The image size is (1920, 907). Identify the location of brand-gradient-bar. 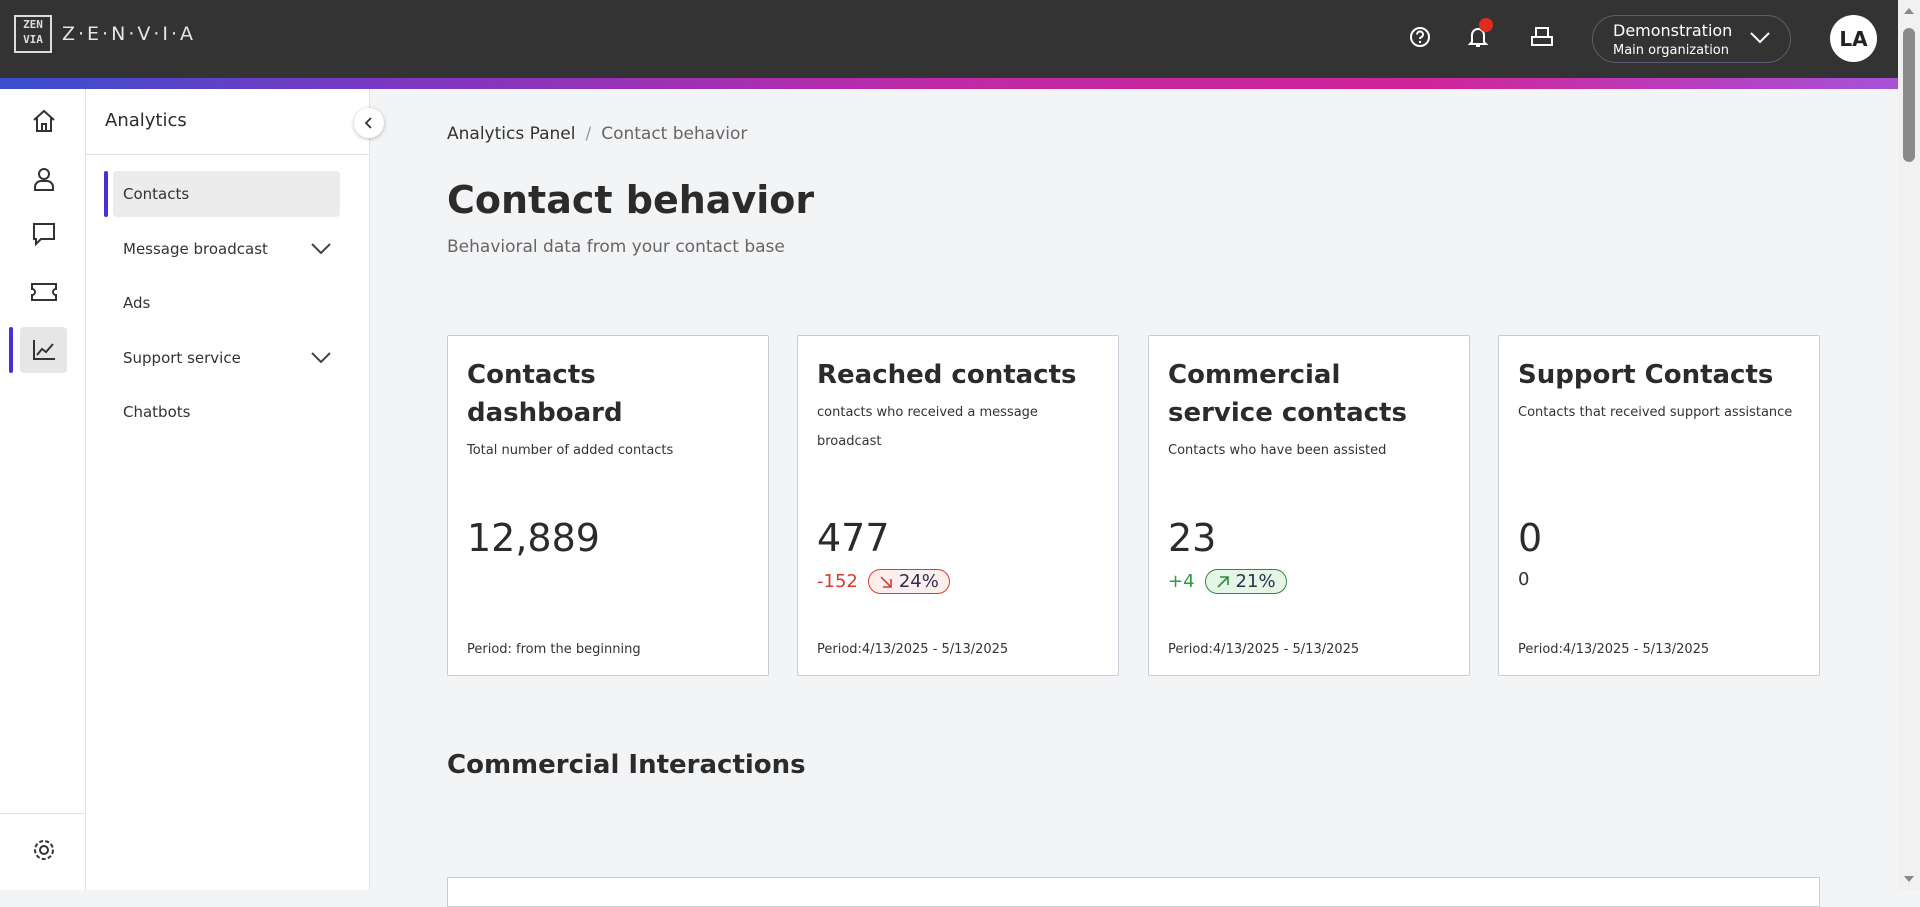
(949, 83).